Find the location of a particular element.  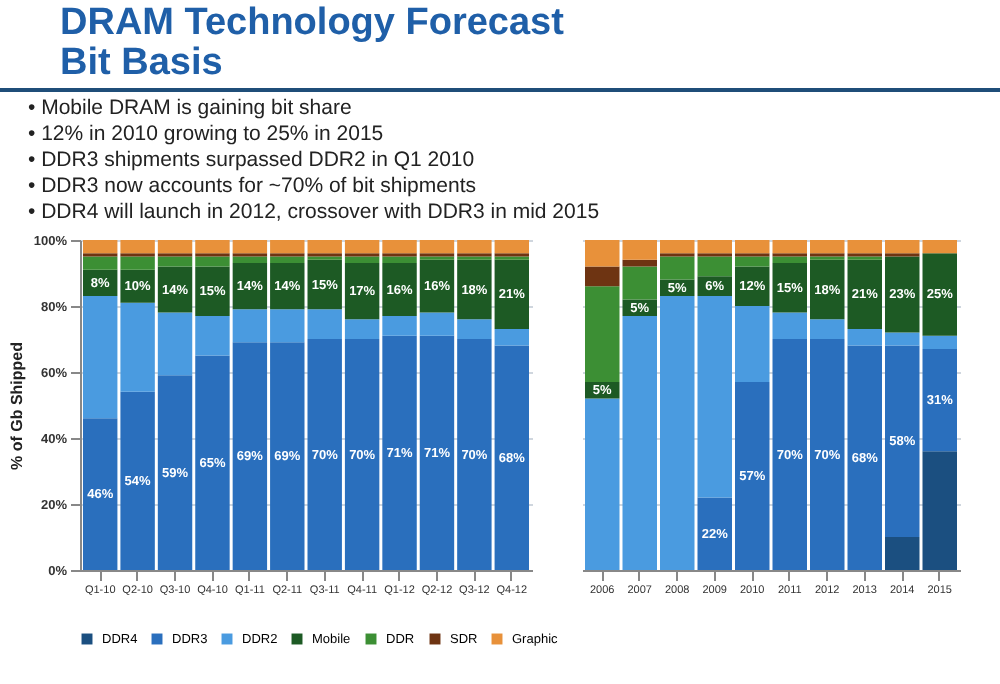

text: • 12% in 2010 growing to 25% in 2015 is located at coordinates (207, 135).